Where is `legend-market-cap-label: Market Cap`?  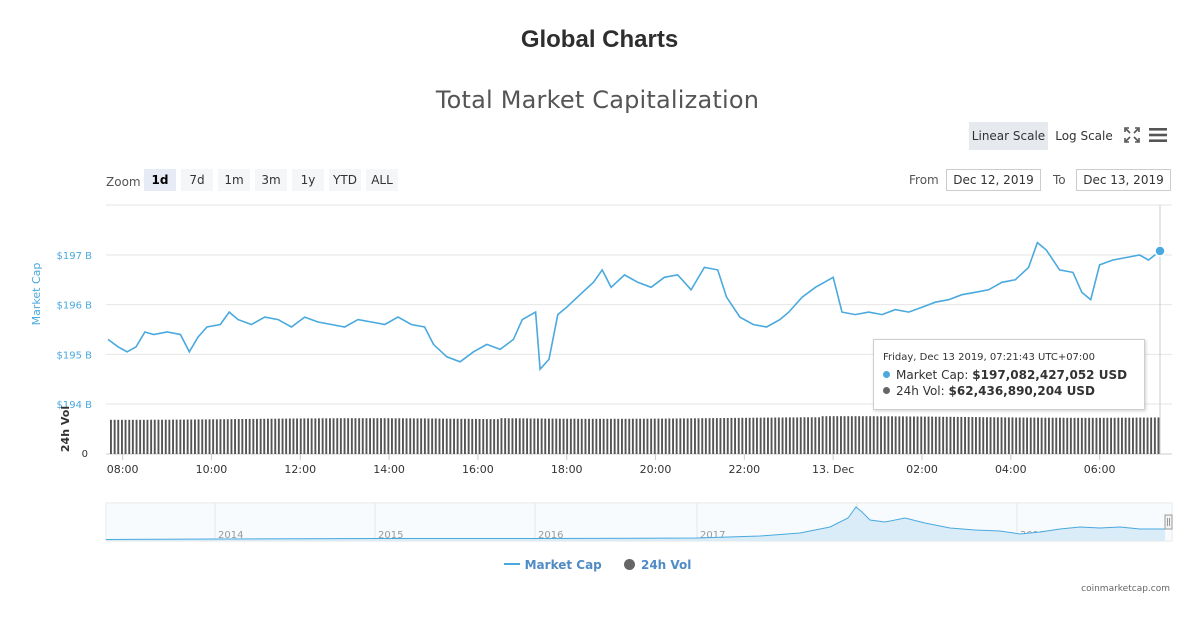 legend-market-cap-label: Market Cap is located at coordinates (563, 565).